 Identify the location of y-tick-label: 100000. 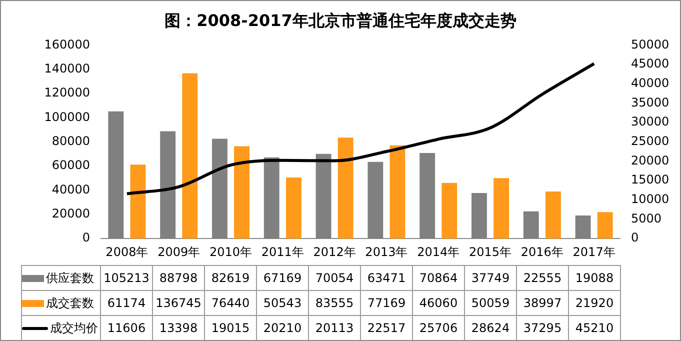
(67, 117).